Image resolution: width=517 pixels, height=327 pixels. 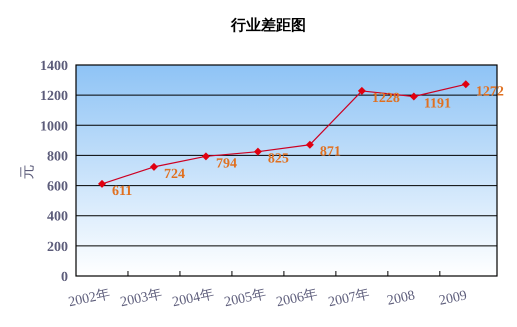 What do you see at coordinates (226, 164) in the screenshot?
I see `data-label: 794` at bounding box center [226, 164].